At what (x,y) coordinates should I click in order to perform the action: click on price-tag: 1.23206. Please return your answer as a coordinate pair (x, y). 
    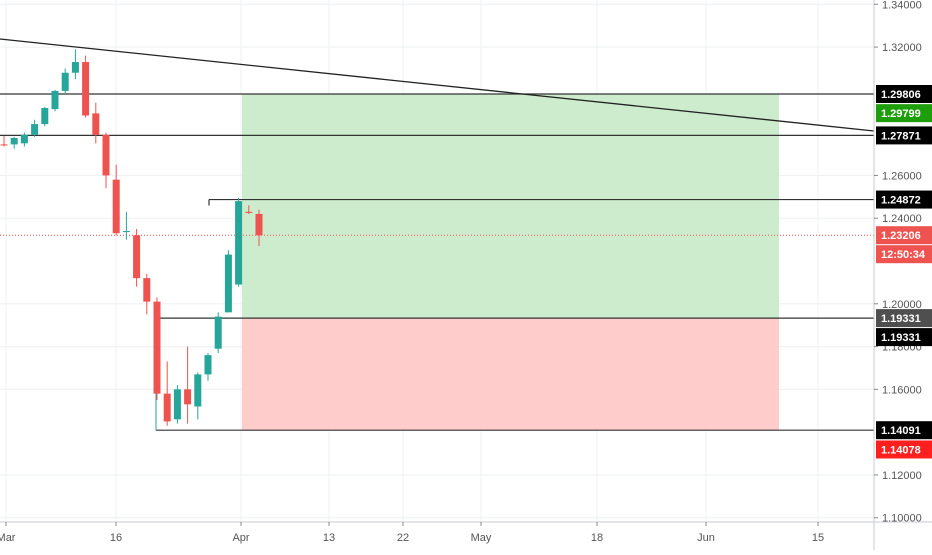
    Looking at the image, I should click on (904, 235).